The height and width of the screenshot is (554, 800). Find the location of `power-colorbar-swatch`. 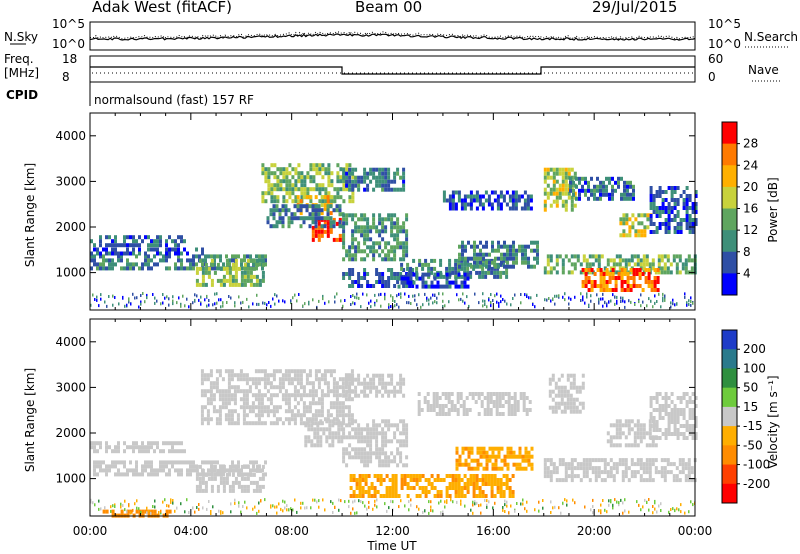

power-colorbar-swatch is located at coordinates (729, 154).